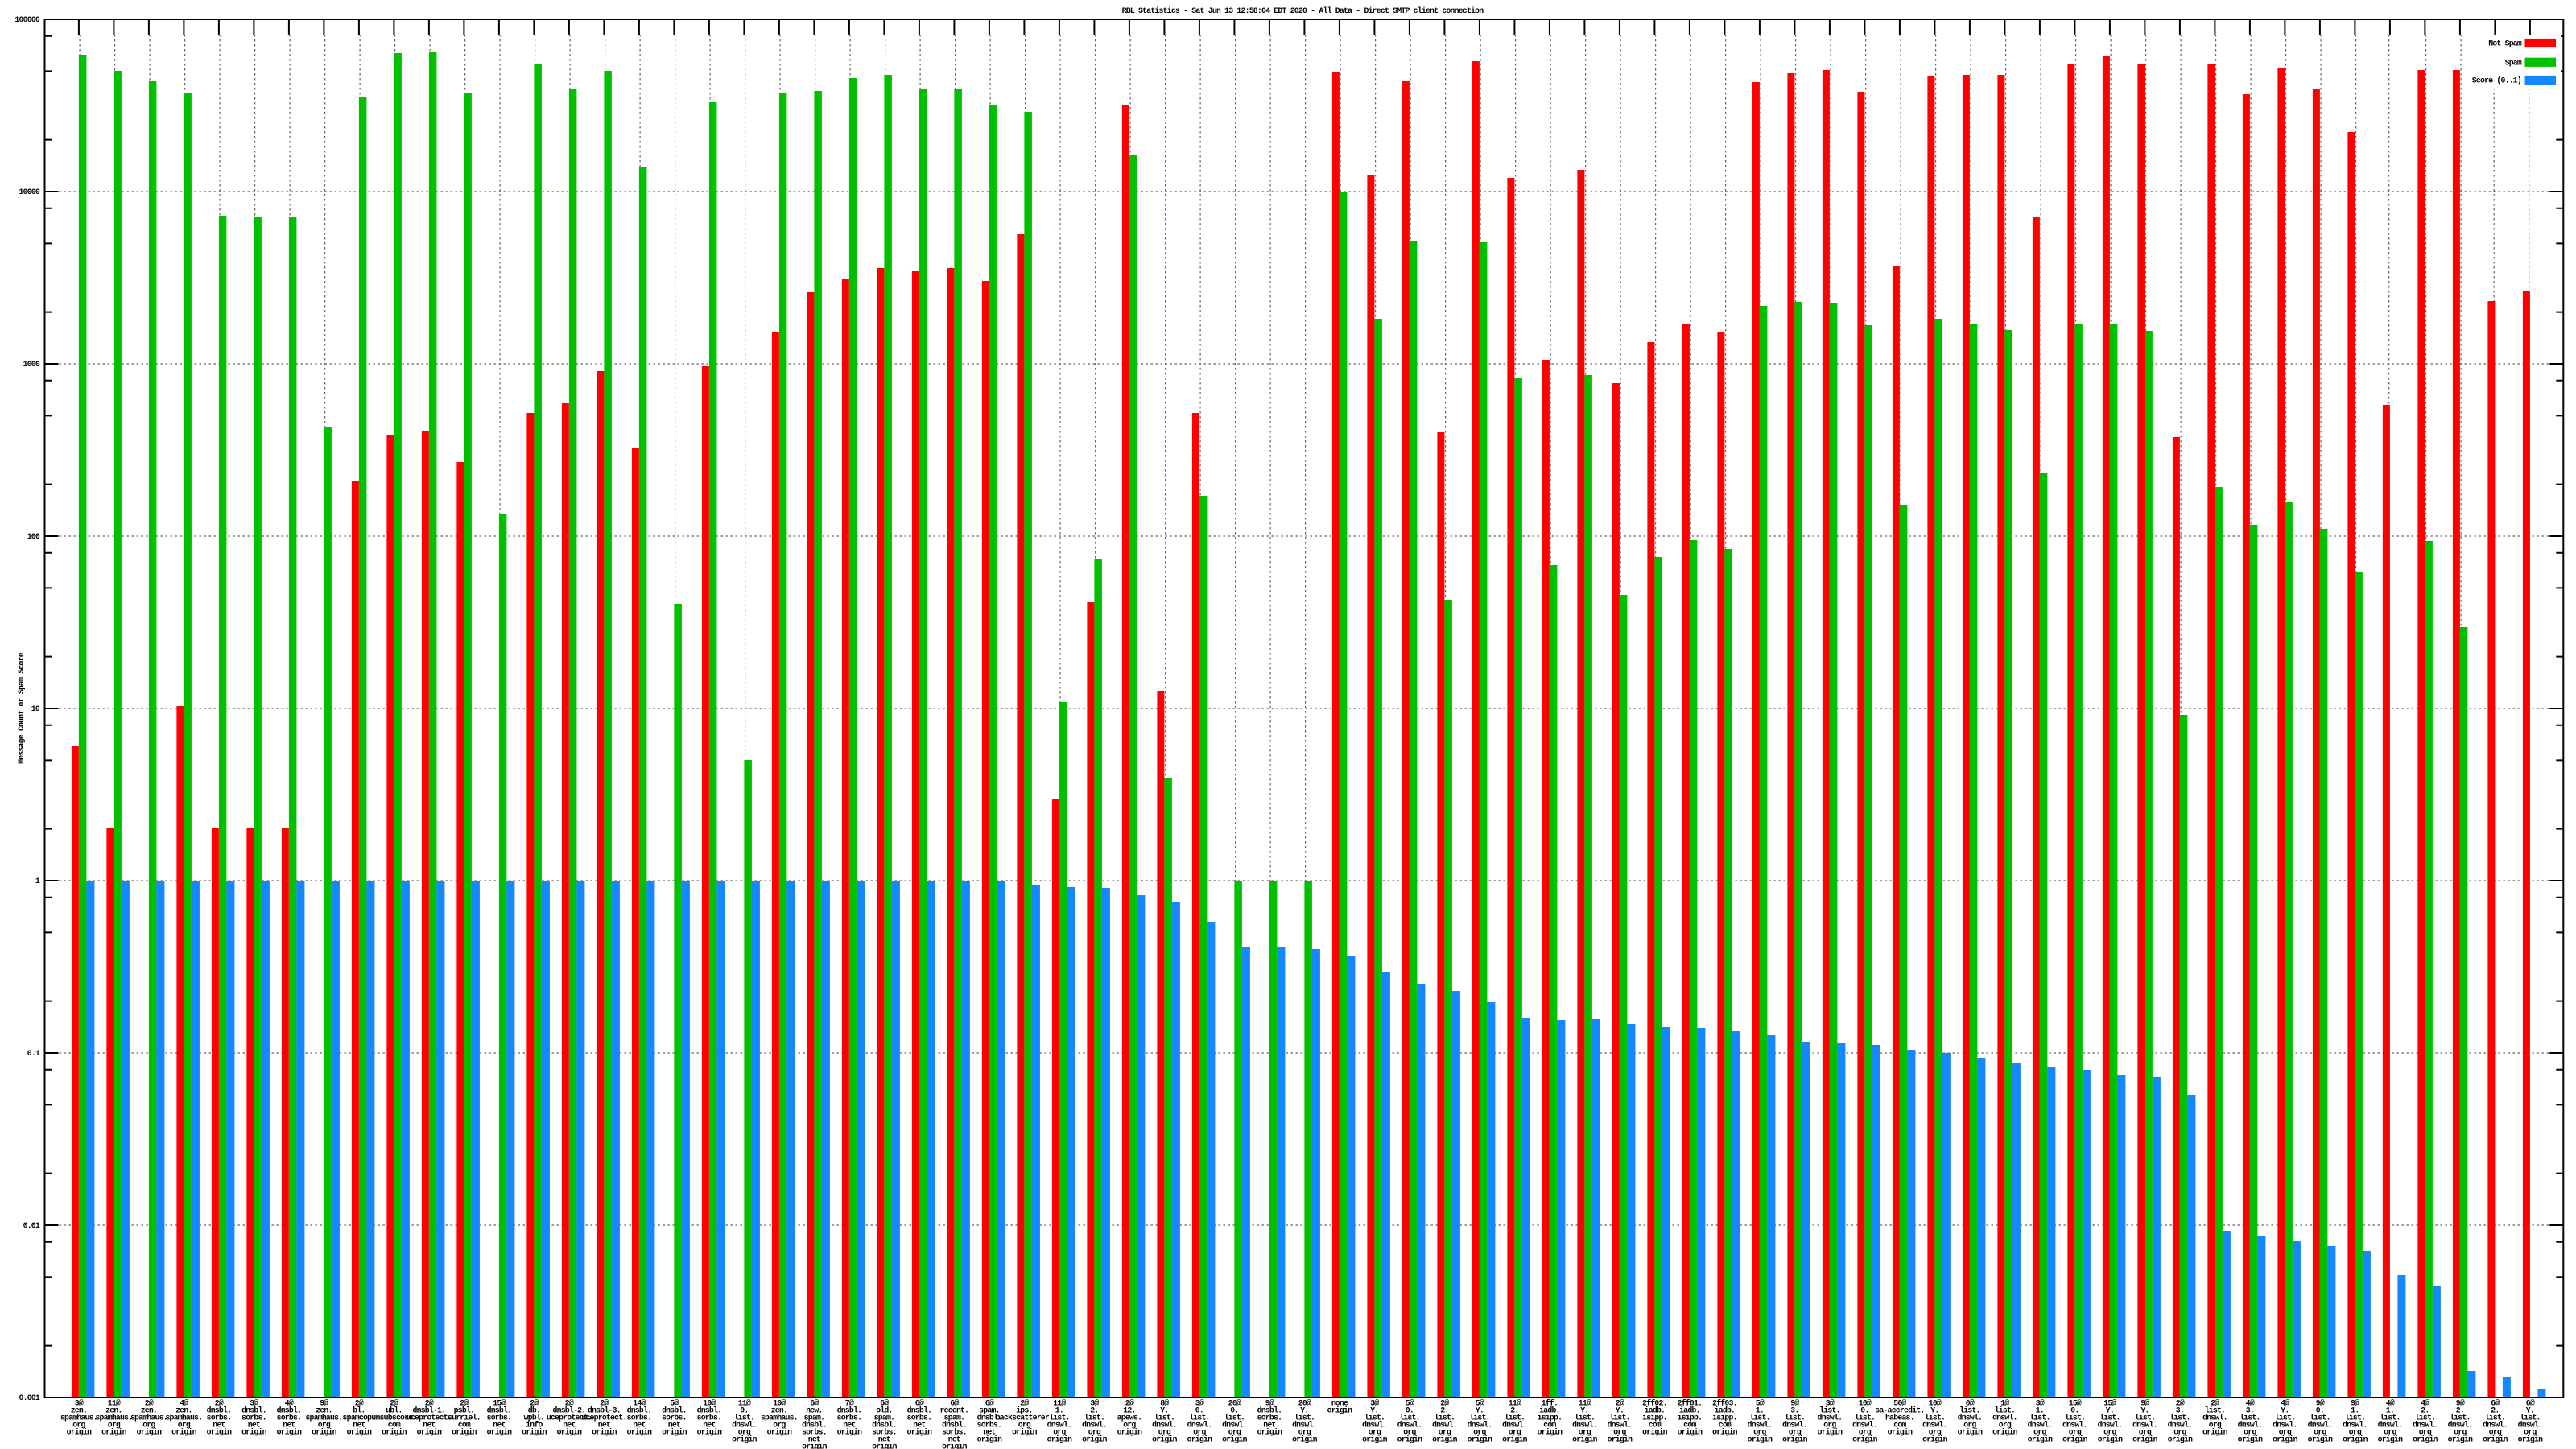 Image resolution: width=2576 pixels, height=1449 pixels. What do you see at coordinates (393, 1418) in the screenshot?
I see `svg-text: unsubscore.` at bounding box center [393, 1418].